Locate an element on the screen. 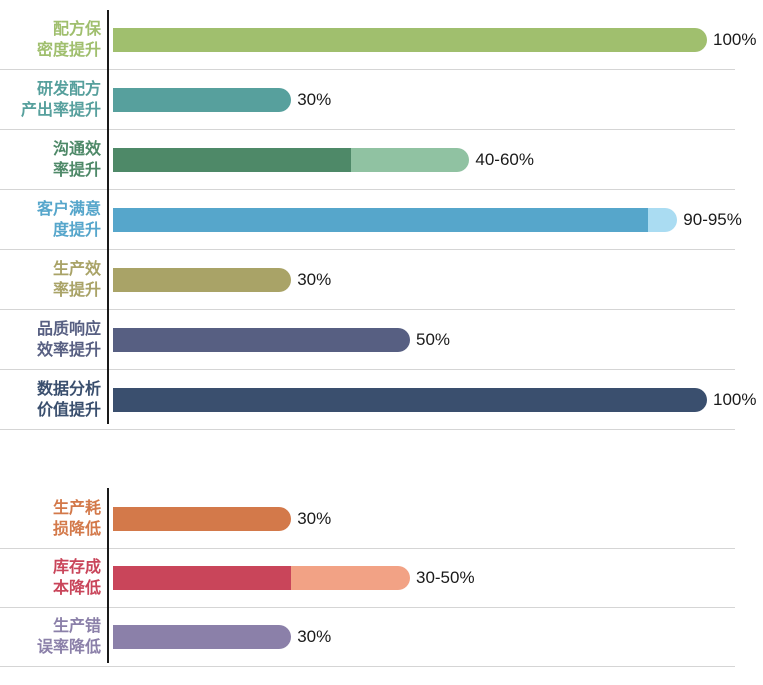  category-label: 数据分析 价值提升 is located at coordinates (54, 400).